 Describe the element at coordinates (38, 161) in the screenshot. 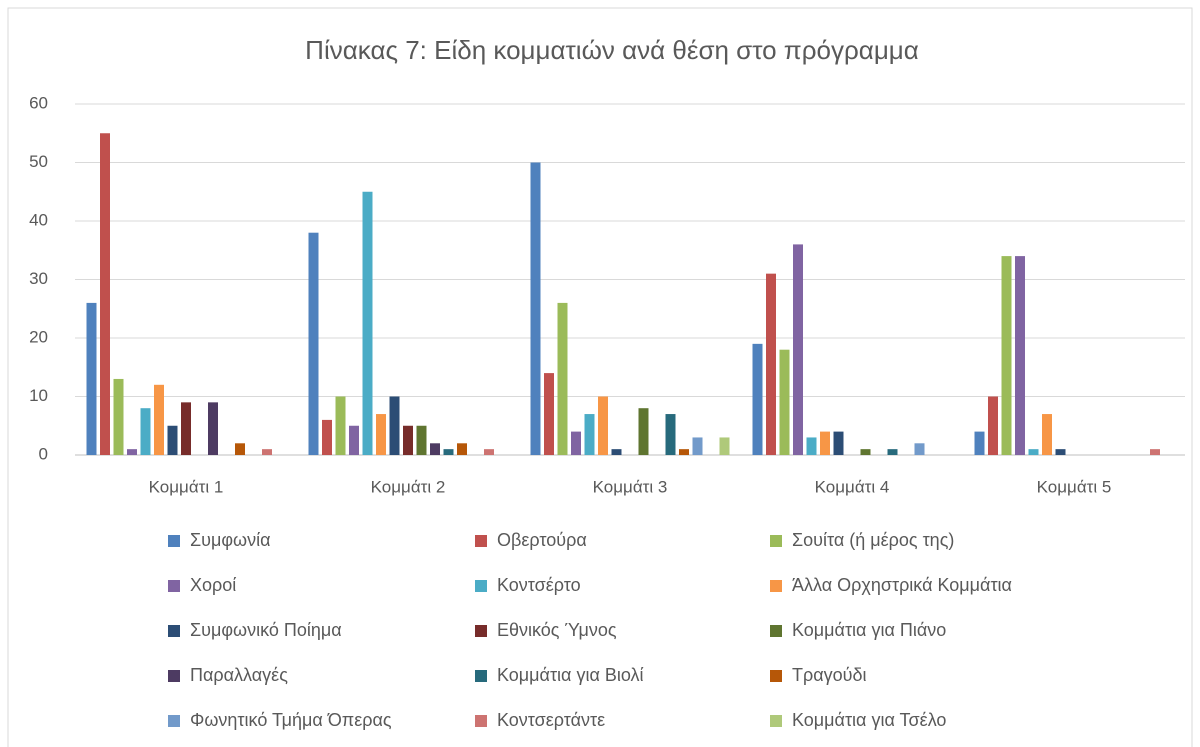

I see `y-tick-label: 50` at that location.